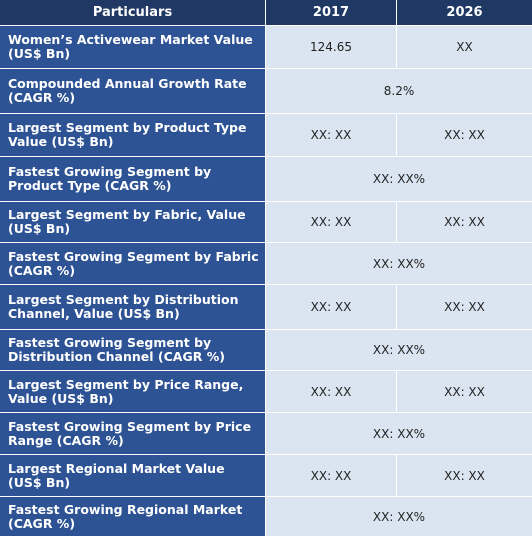 This screenshot has width=532, height=537. Describe the element at coordinates (133, 517) in the screenshot. I see `row-label: Fastest Growing Regional Market (CAGR %)` at that location.